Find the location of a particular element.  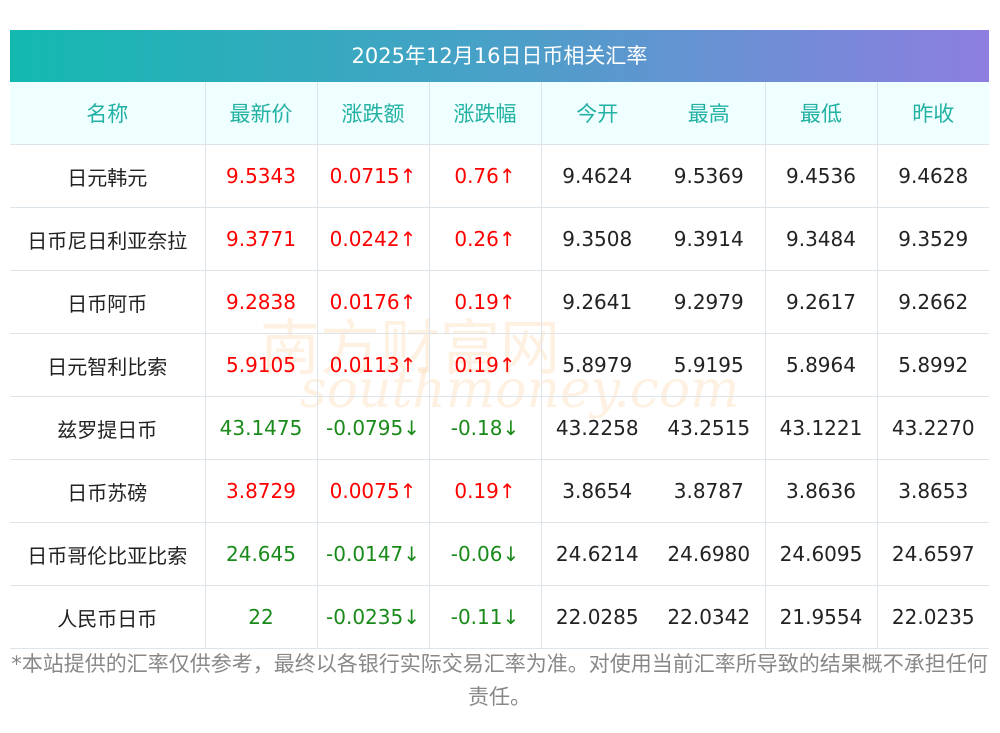

change-amount: -0.0235↓ is located at coordinates (373, 617).